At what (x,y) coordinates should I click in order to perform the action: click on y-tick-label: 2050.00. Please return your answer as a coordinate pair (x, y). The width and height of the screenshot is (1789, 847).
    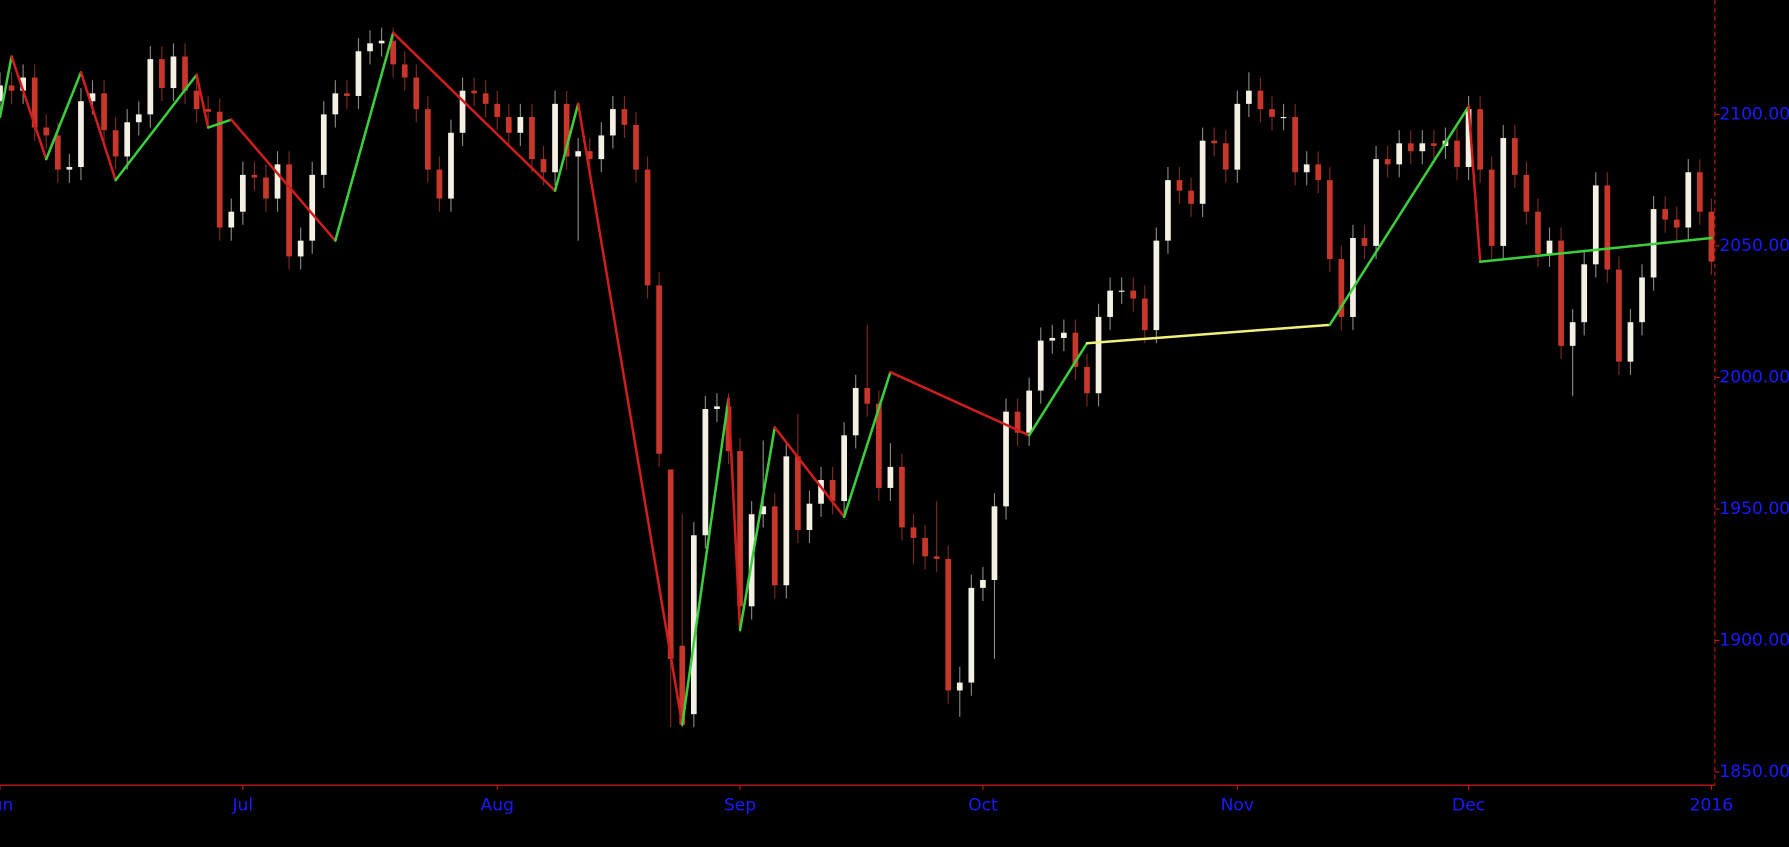
    Looking at the image, I should click on (1754, 246).